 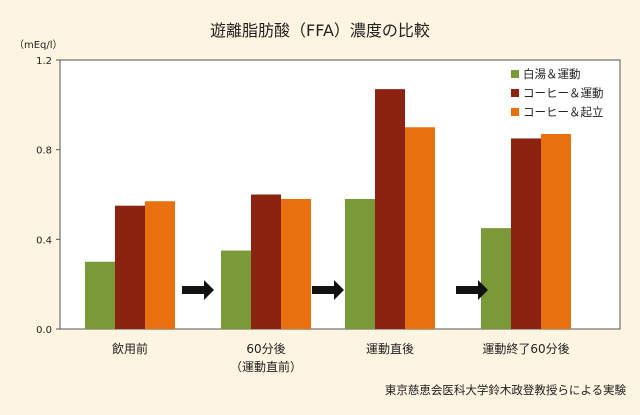 I want to click on x-category-label: 運動直後, so click(x=390, y=349).